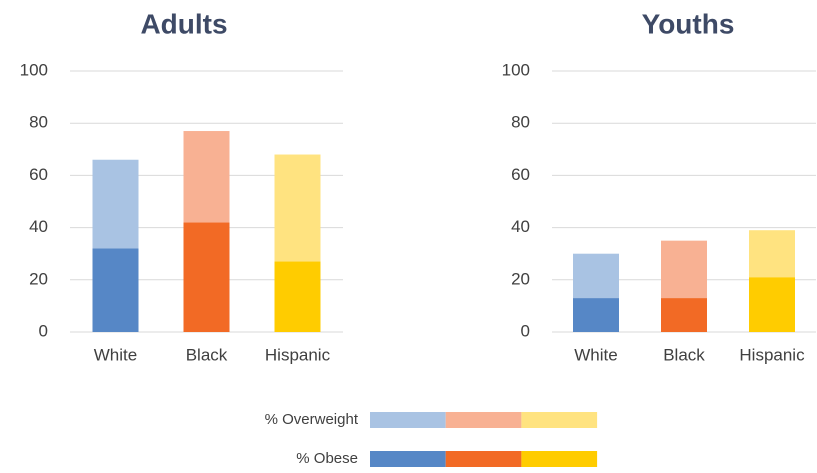 This screenshot has width=817, height=473. Describe the element at coordinates (327, 458) in the screenshot. I see `legend-label: % Obese` at that location.